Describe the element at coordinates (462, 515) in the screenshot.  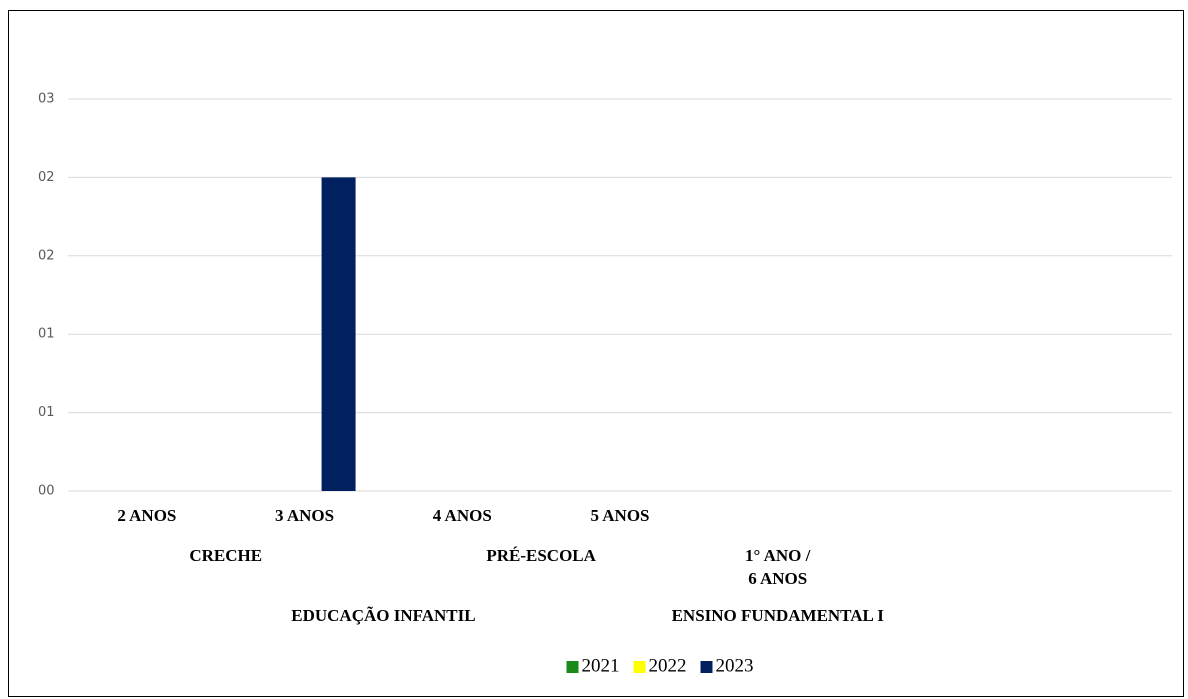
I see `x-tick-label: 4 ANOS` at that location.